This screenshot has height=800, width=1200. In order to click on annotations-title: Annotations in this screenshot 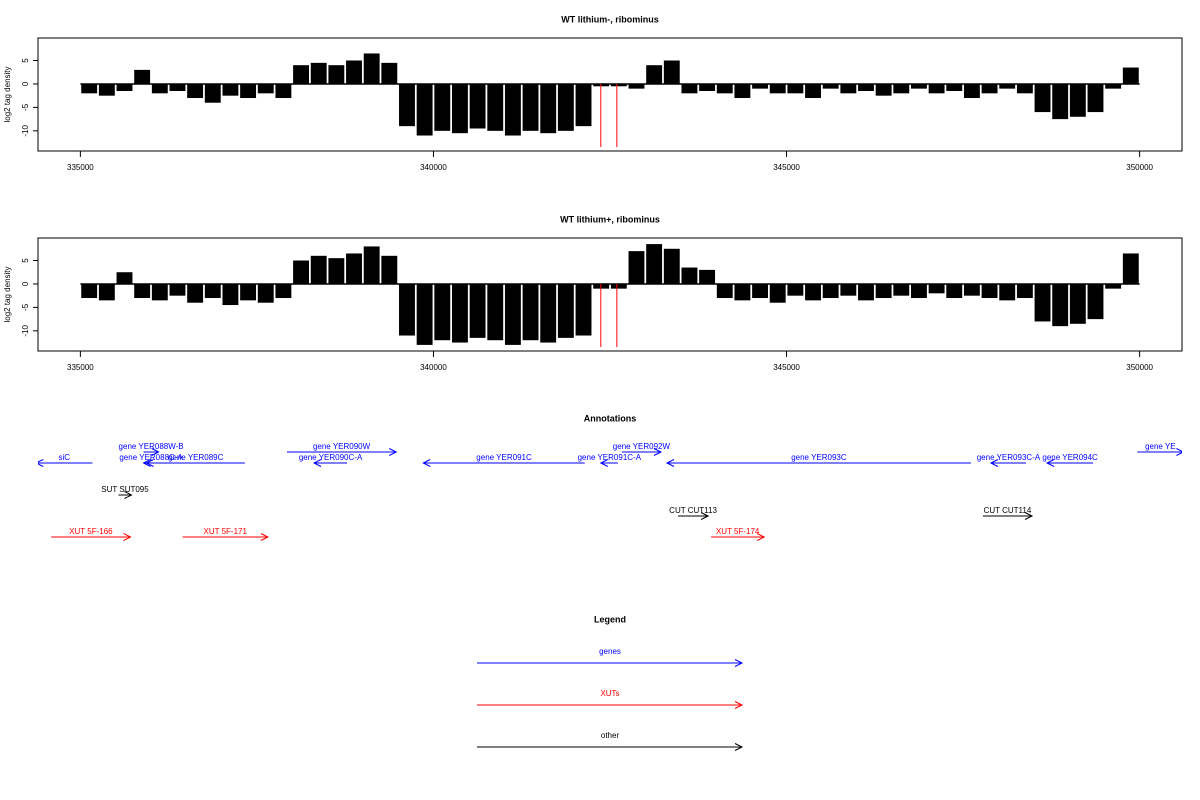, I will do `click(610, 418)`.